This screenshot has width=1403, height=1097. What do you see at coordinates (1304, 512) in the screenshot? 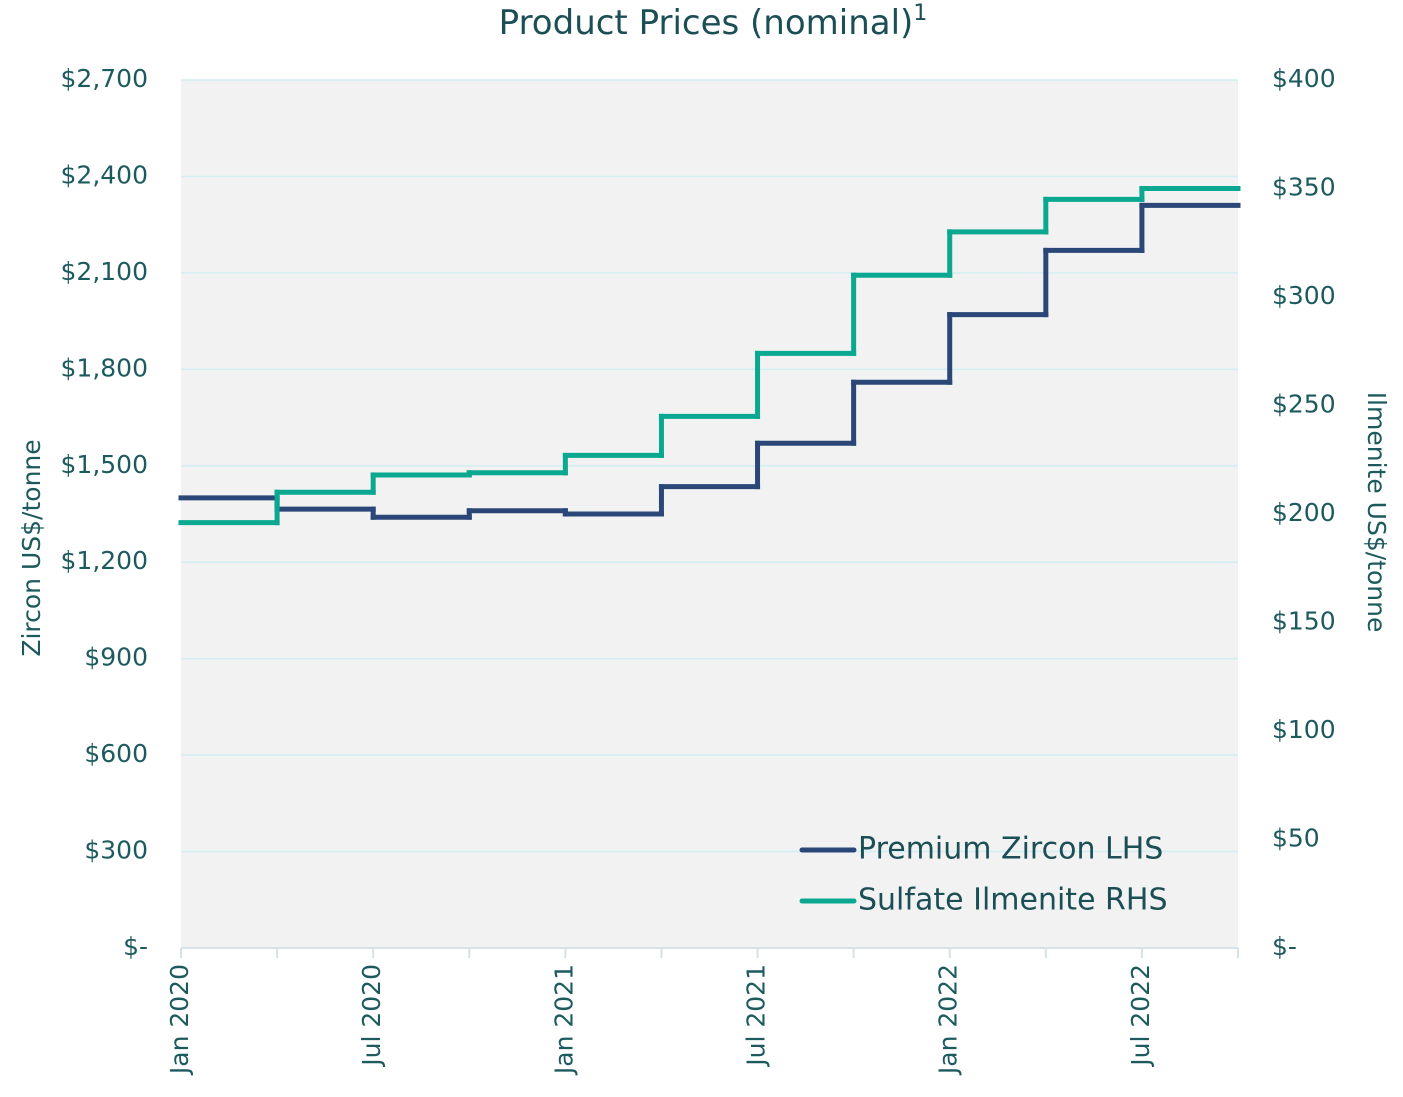
I see `y2-tick-label: $200` at bounding box center [1304, 512].